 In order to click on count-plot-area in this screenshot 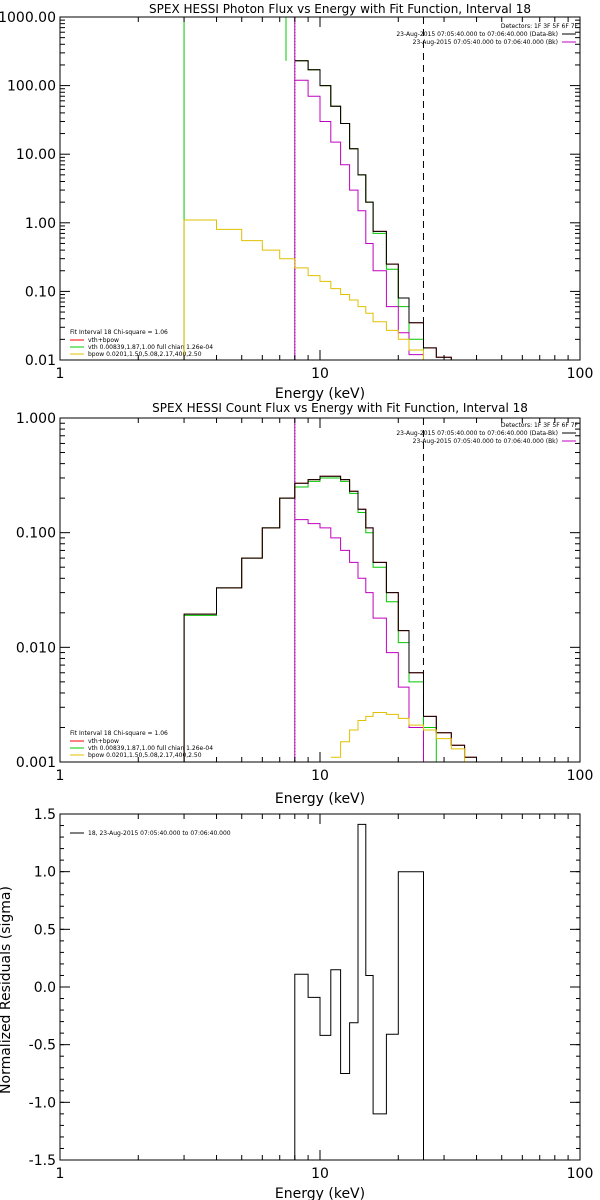, I will do `click(330, 590)`.